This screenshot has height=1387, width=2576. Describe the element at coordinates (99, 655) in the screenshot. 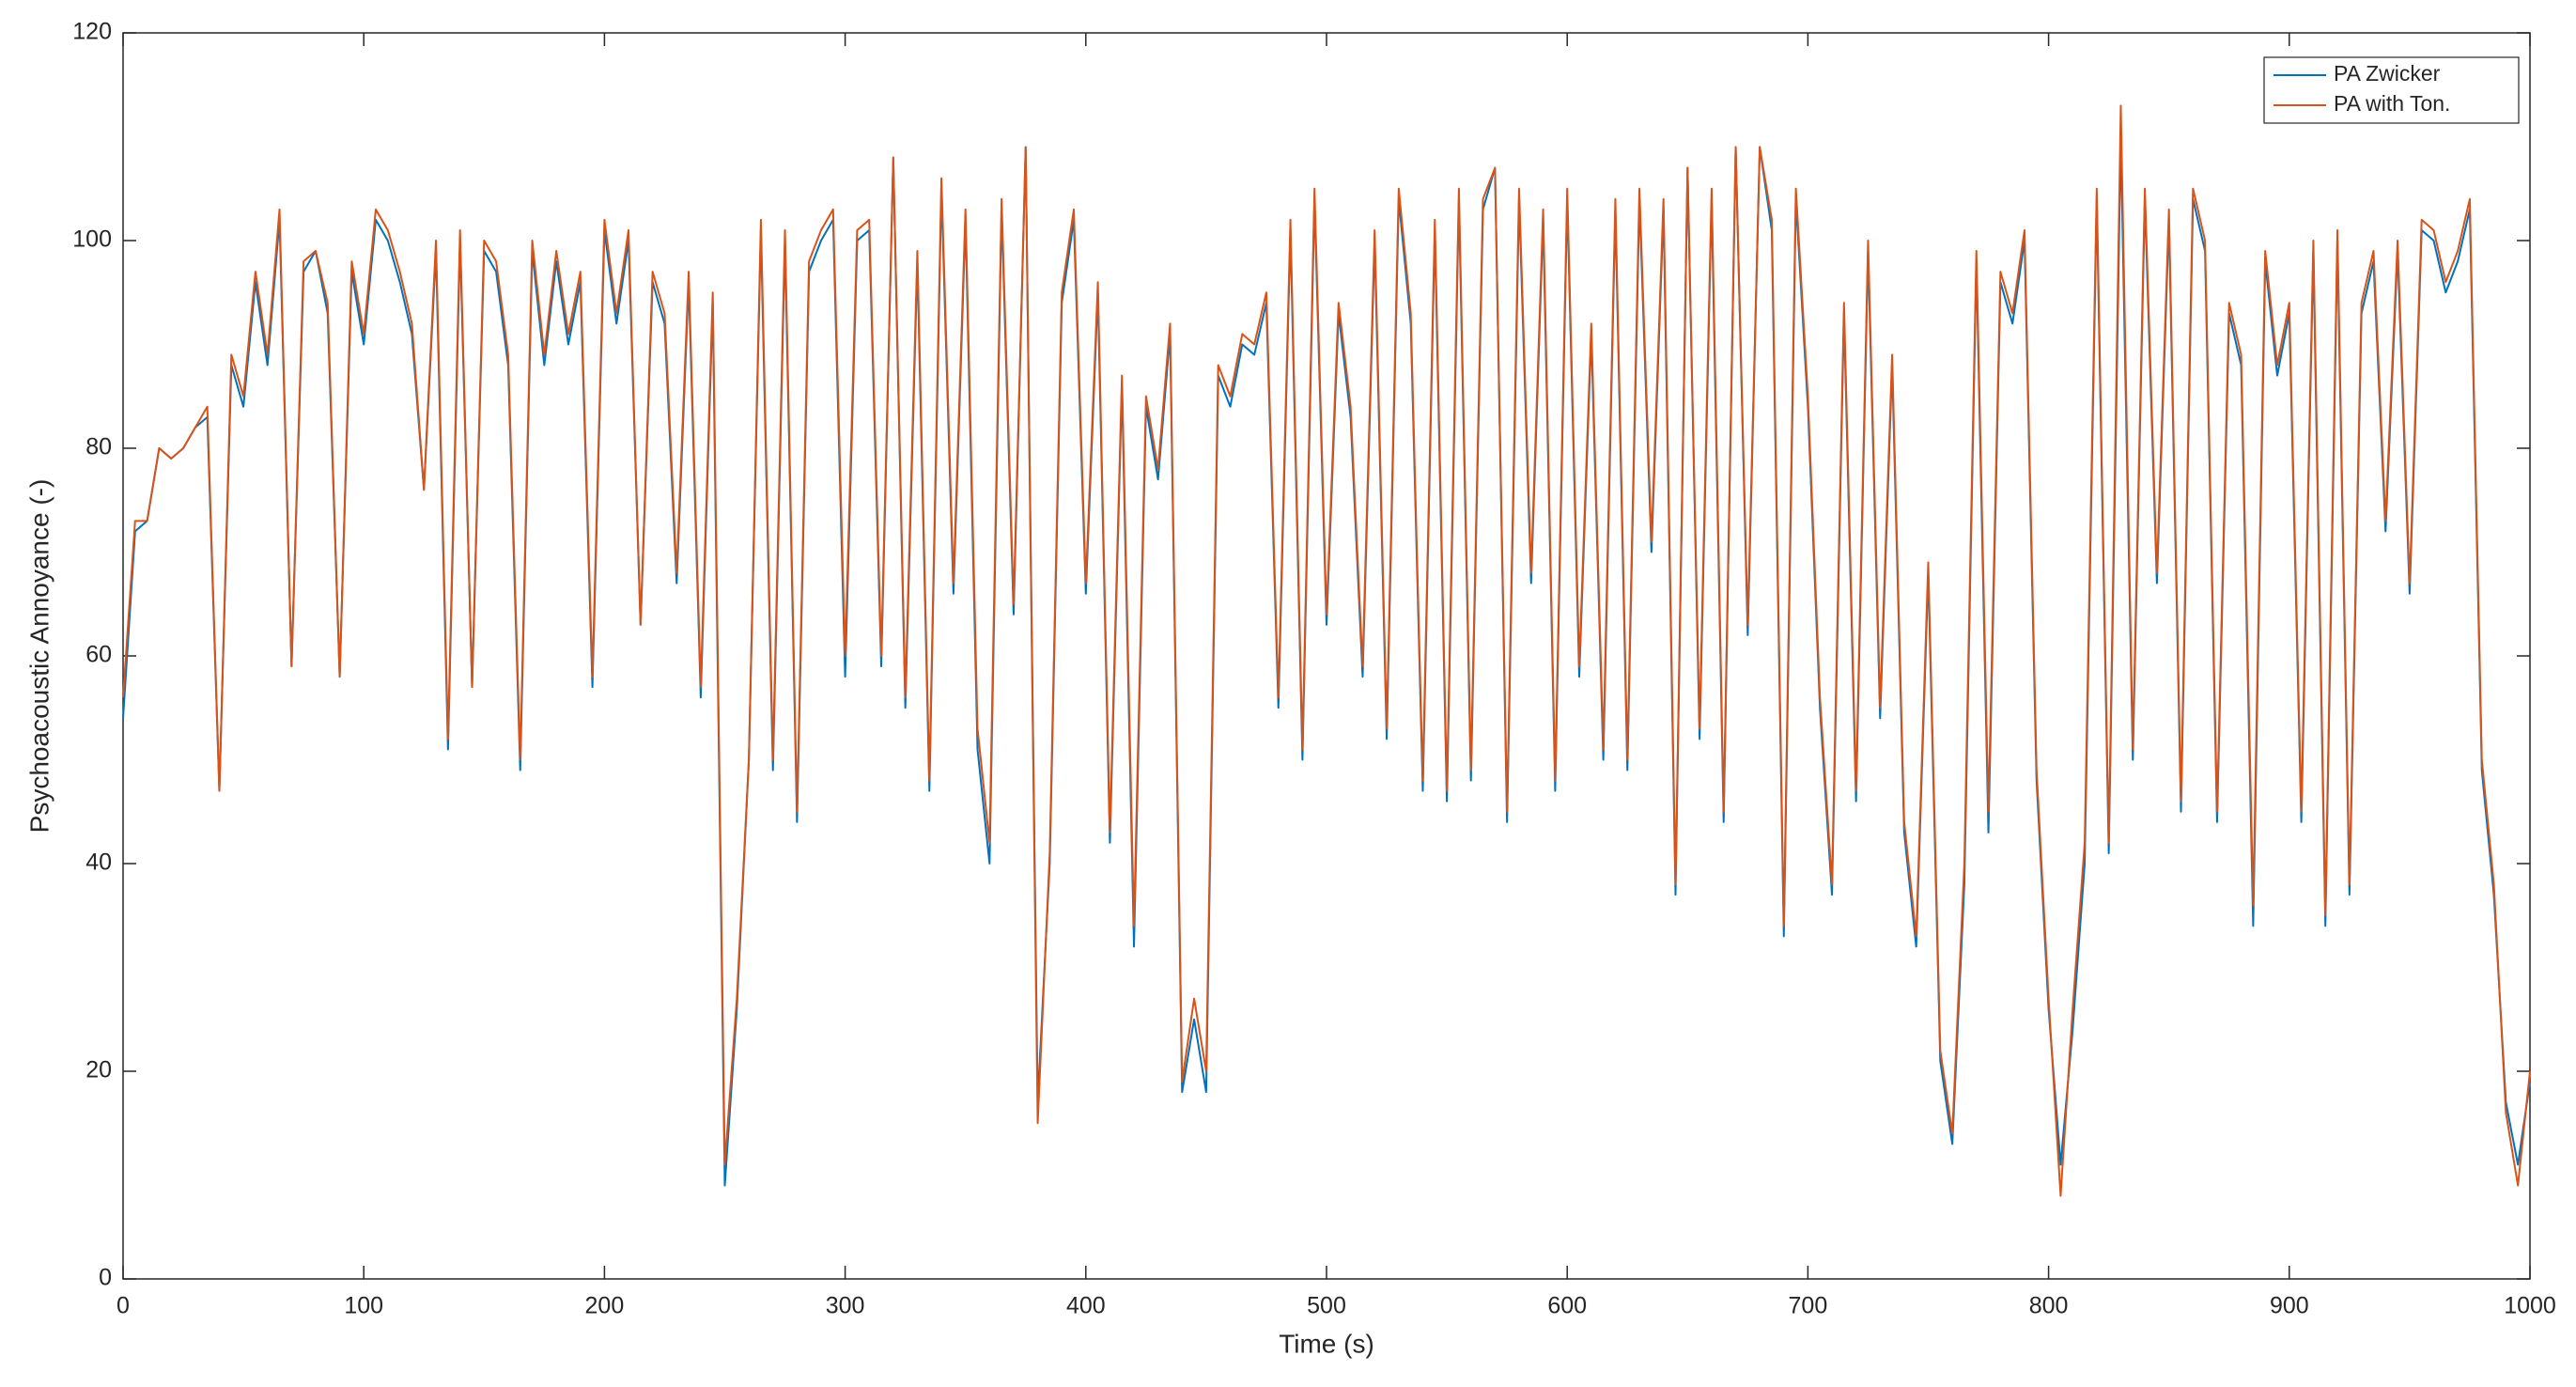

I see `y-tick-label: 60` at that location.